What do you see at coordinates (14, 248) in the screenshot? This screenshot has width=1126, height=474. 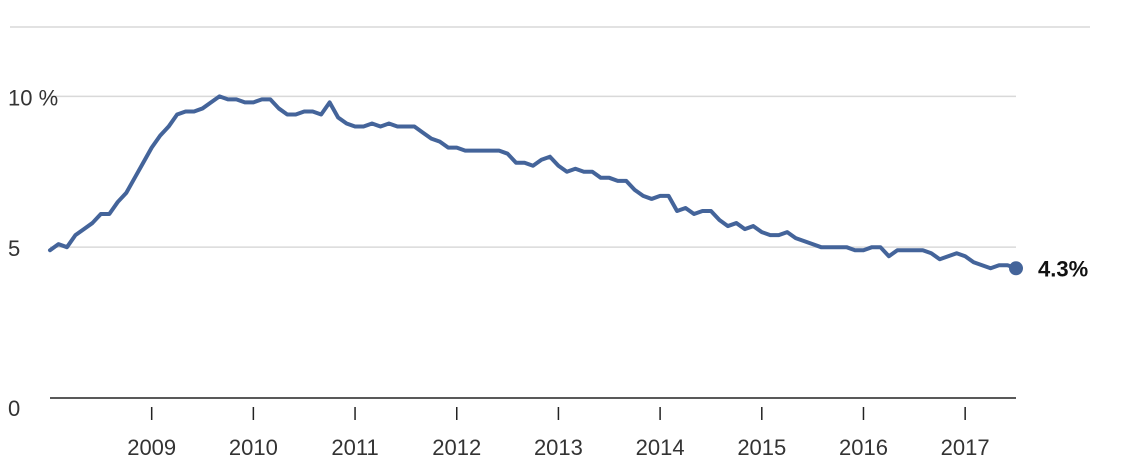 I see `y-tick-label: 5` at bounding box center [14, 248].